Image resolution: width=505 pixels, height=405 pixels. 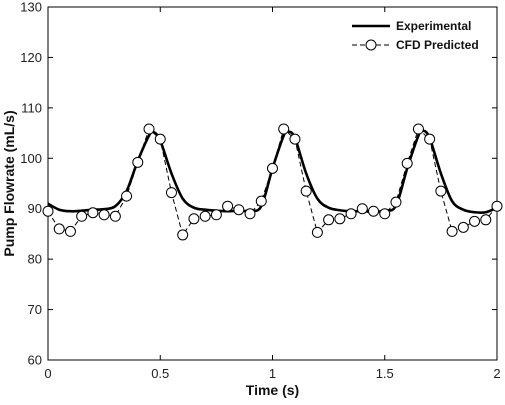 What do you see at coordinates (272, 390) in the screenshot?
I see `x-axis-label: Time (s)` at bounding box center [272, 390].